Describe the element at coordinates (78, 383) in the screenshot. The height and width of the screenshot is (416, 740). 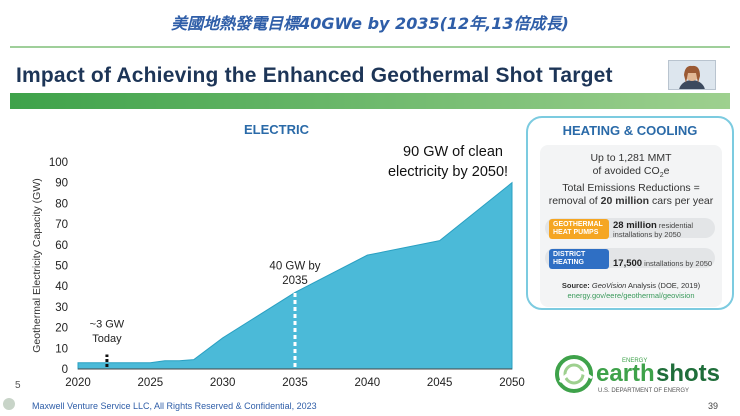
I see `x-tick-label: 2020` at that location.